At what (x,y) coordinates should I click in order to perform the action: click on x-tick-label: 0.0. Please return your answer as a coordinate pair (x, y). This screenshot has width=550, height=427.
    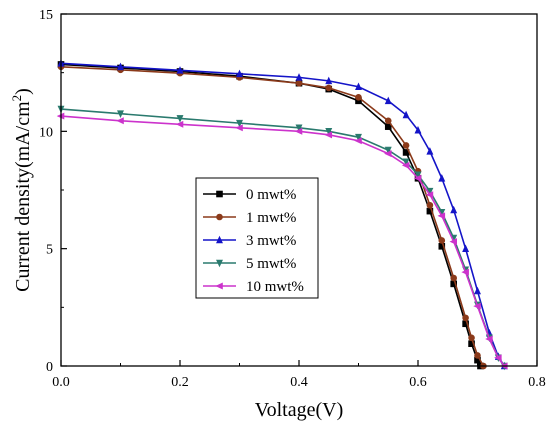
    Looking at the image, I should click on (61, 382).